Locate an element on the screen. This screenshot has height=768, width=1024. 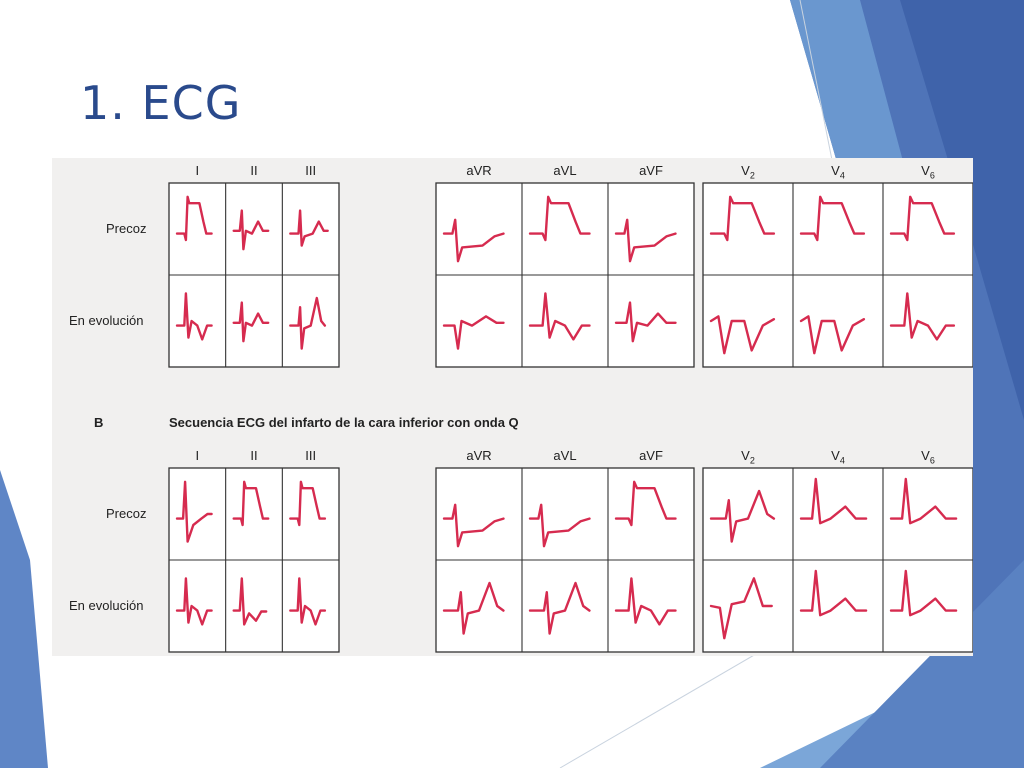
slide-title: 1. ECG is located at coordinates (161, 103).